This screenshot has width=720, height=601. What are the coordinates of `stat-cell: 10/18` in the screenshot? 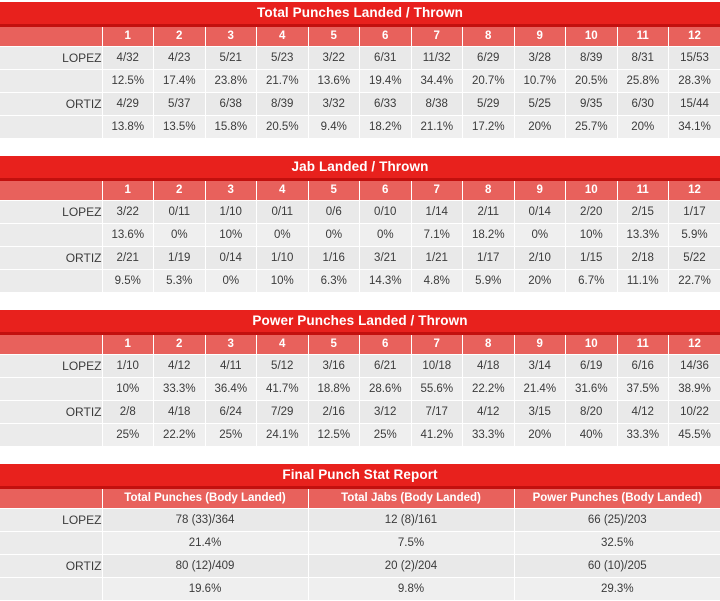 It's located at (437, 366).